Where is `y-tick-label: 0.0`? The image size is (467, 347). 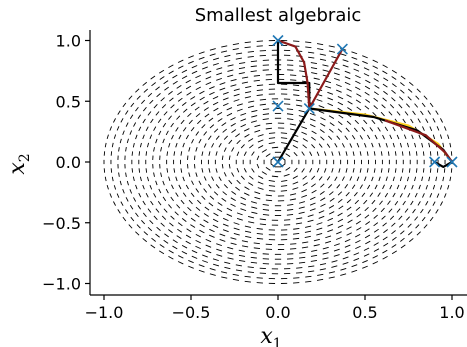
y-tick-label: 0.0 is located at coordinates (68, 162).